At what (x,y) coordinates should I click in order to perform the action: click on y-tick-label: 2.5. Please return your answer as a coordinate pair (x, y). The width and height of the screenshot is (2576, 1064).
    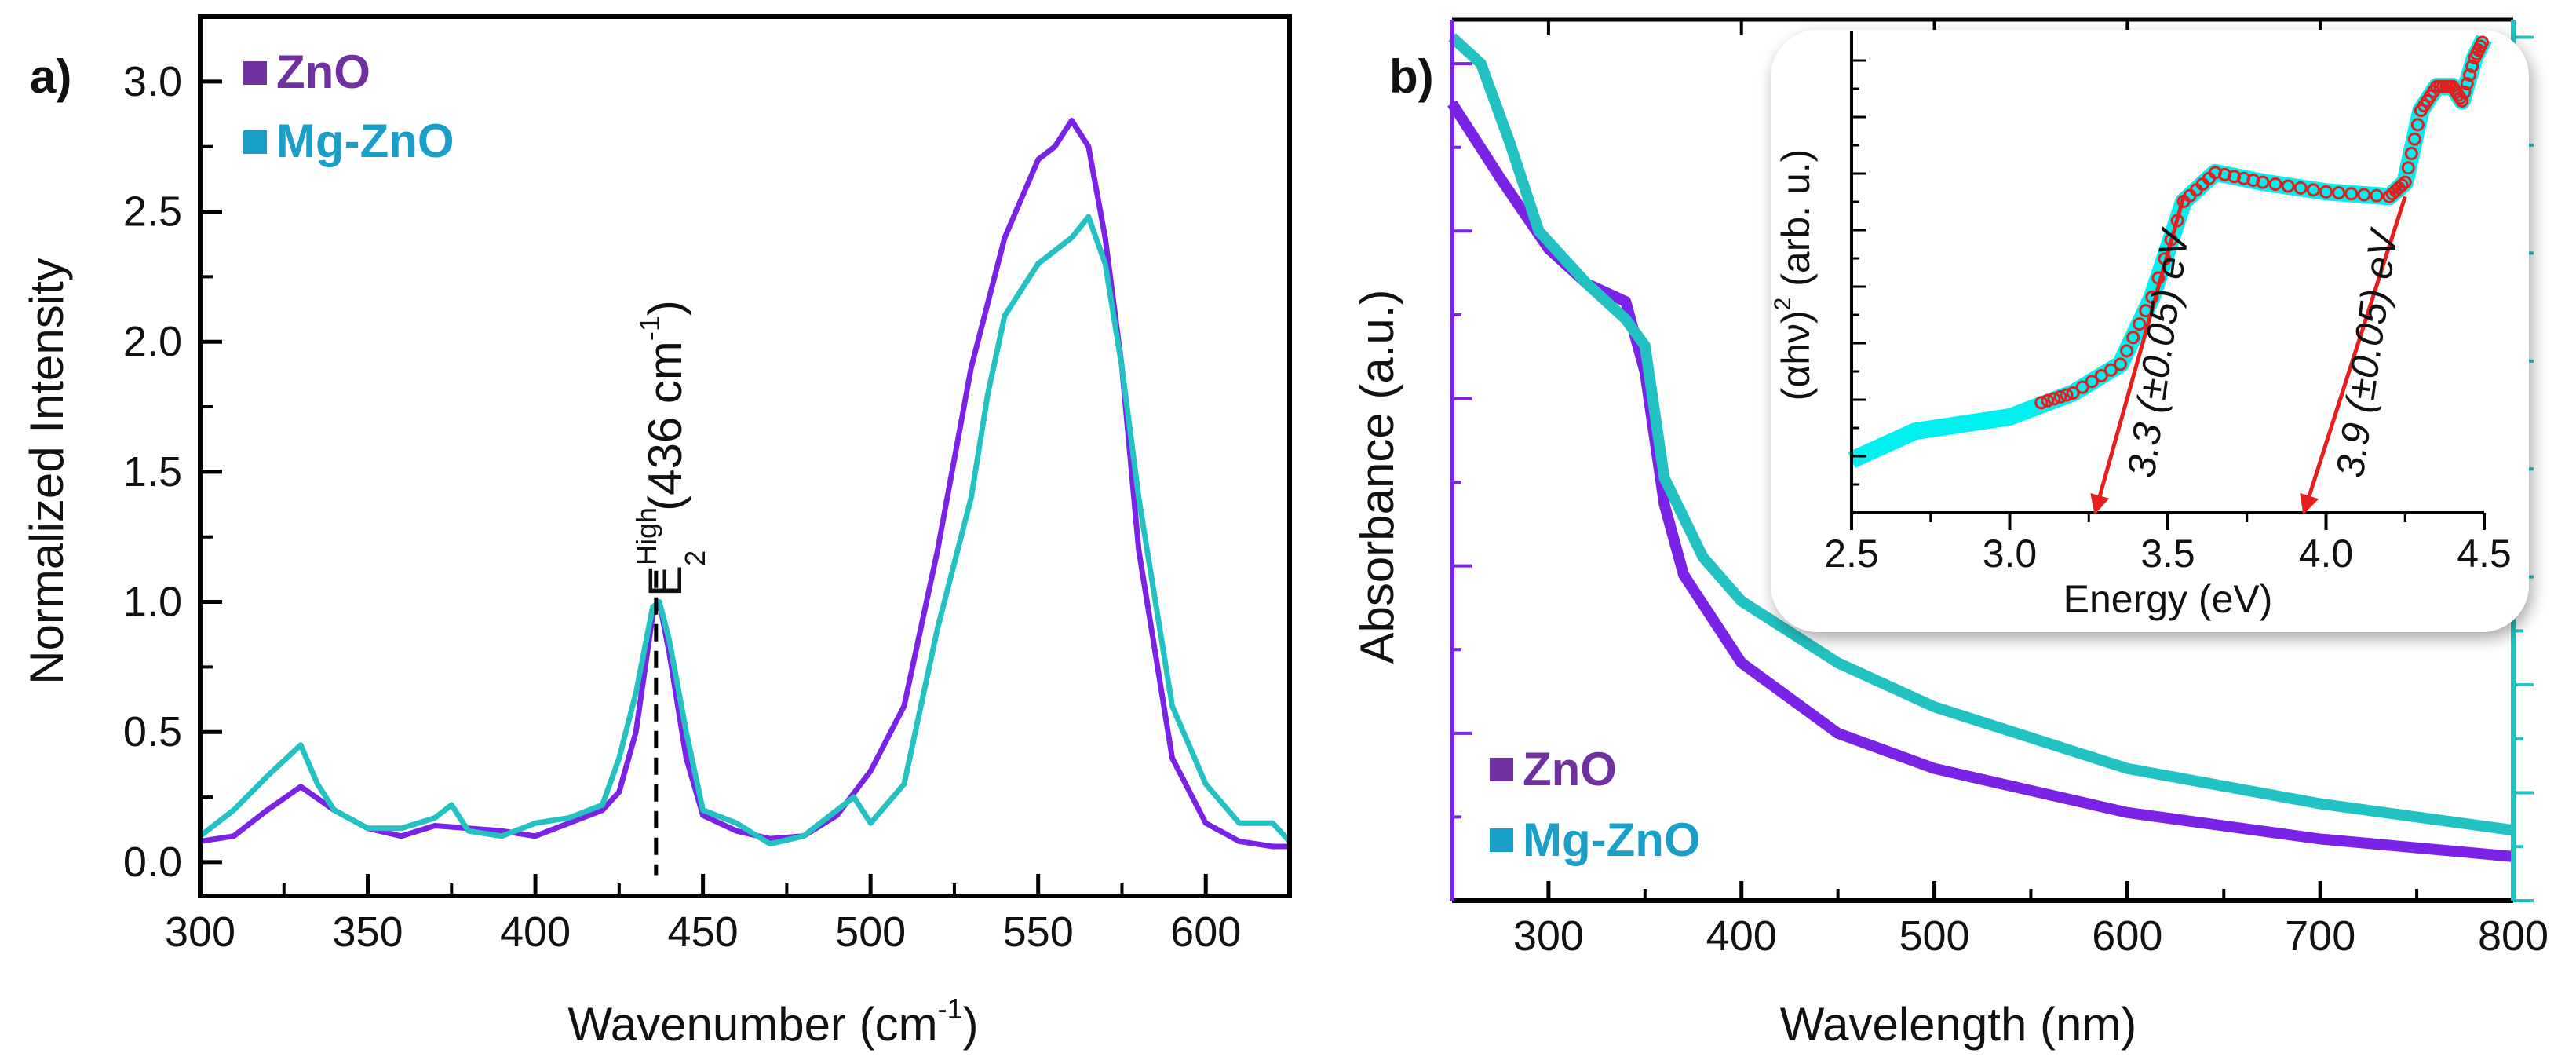
    Looking at the image, I should click on (152, 212).